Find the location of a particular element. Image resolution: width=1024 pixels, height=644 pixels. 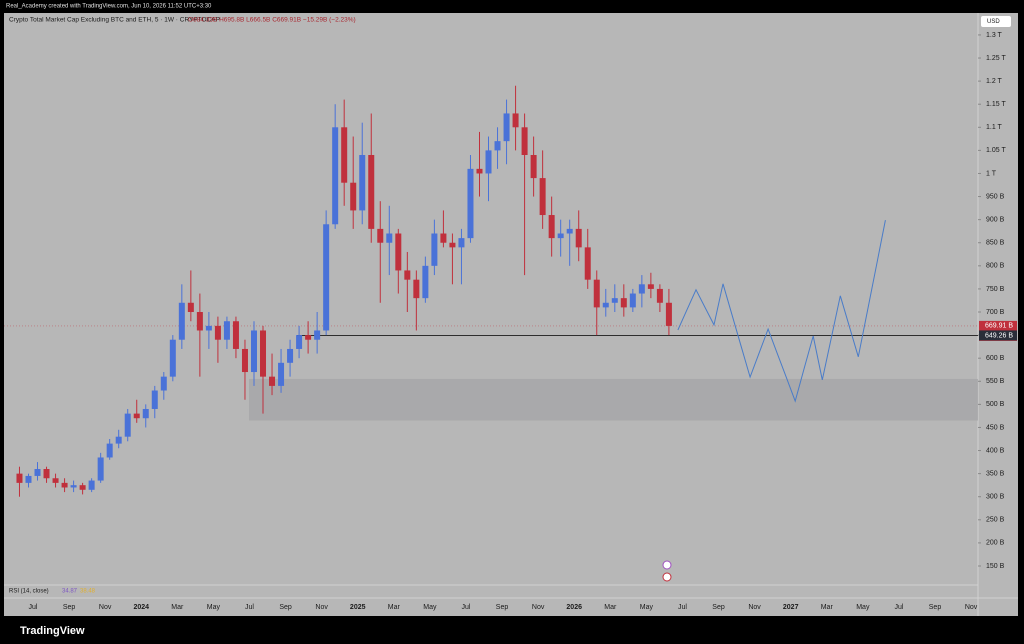

x-tick-label: 2024 is located at coordinates (141, 607).